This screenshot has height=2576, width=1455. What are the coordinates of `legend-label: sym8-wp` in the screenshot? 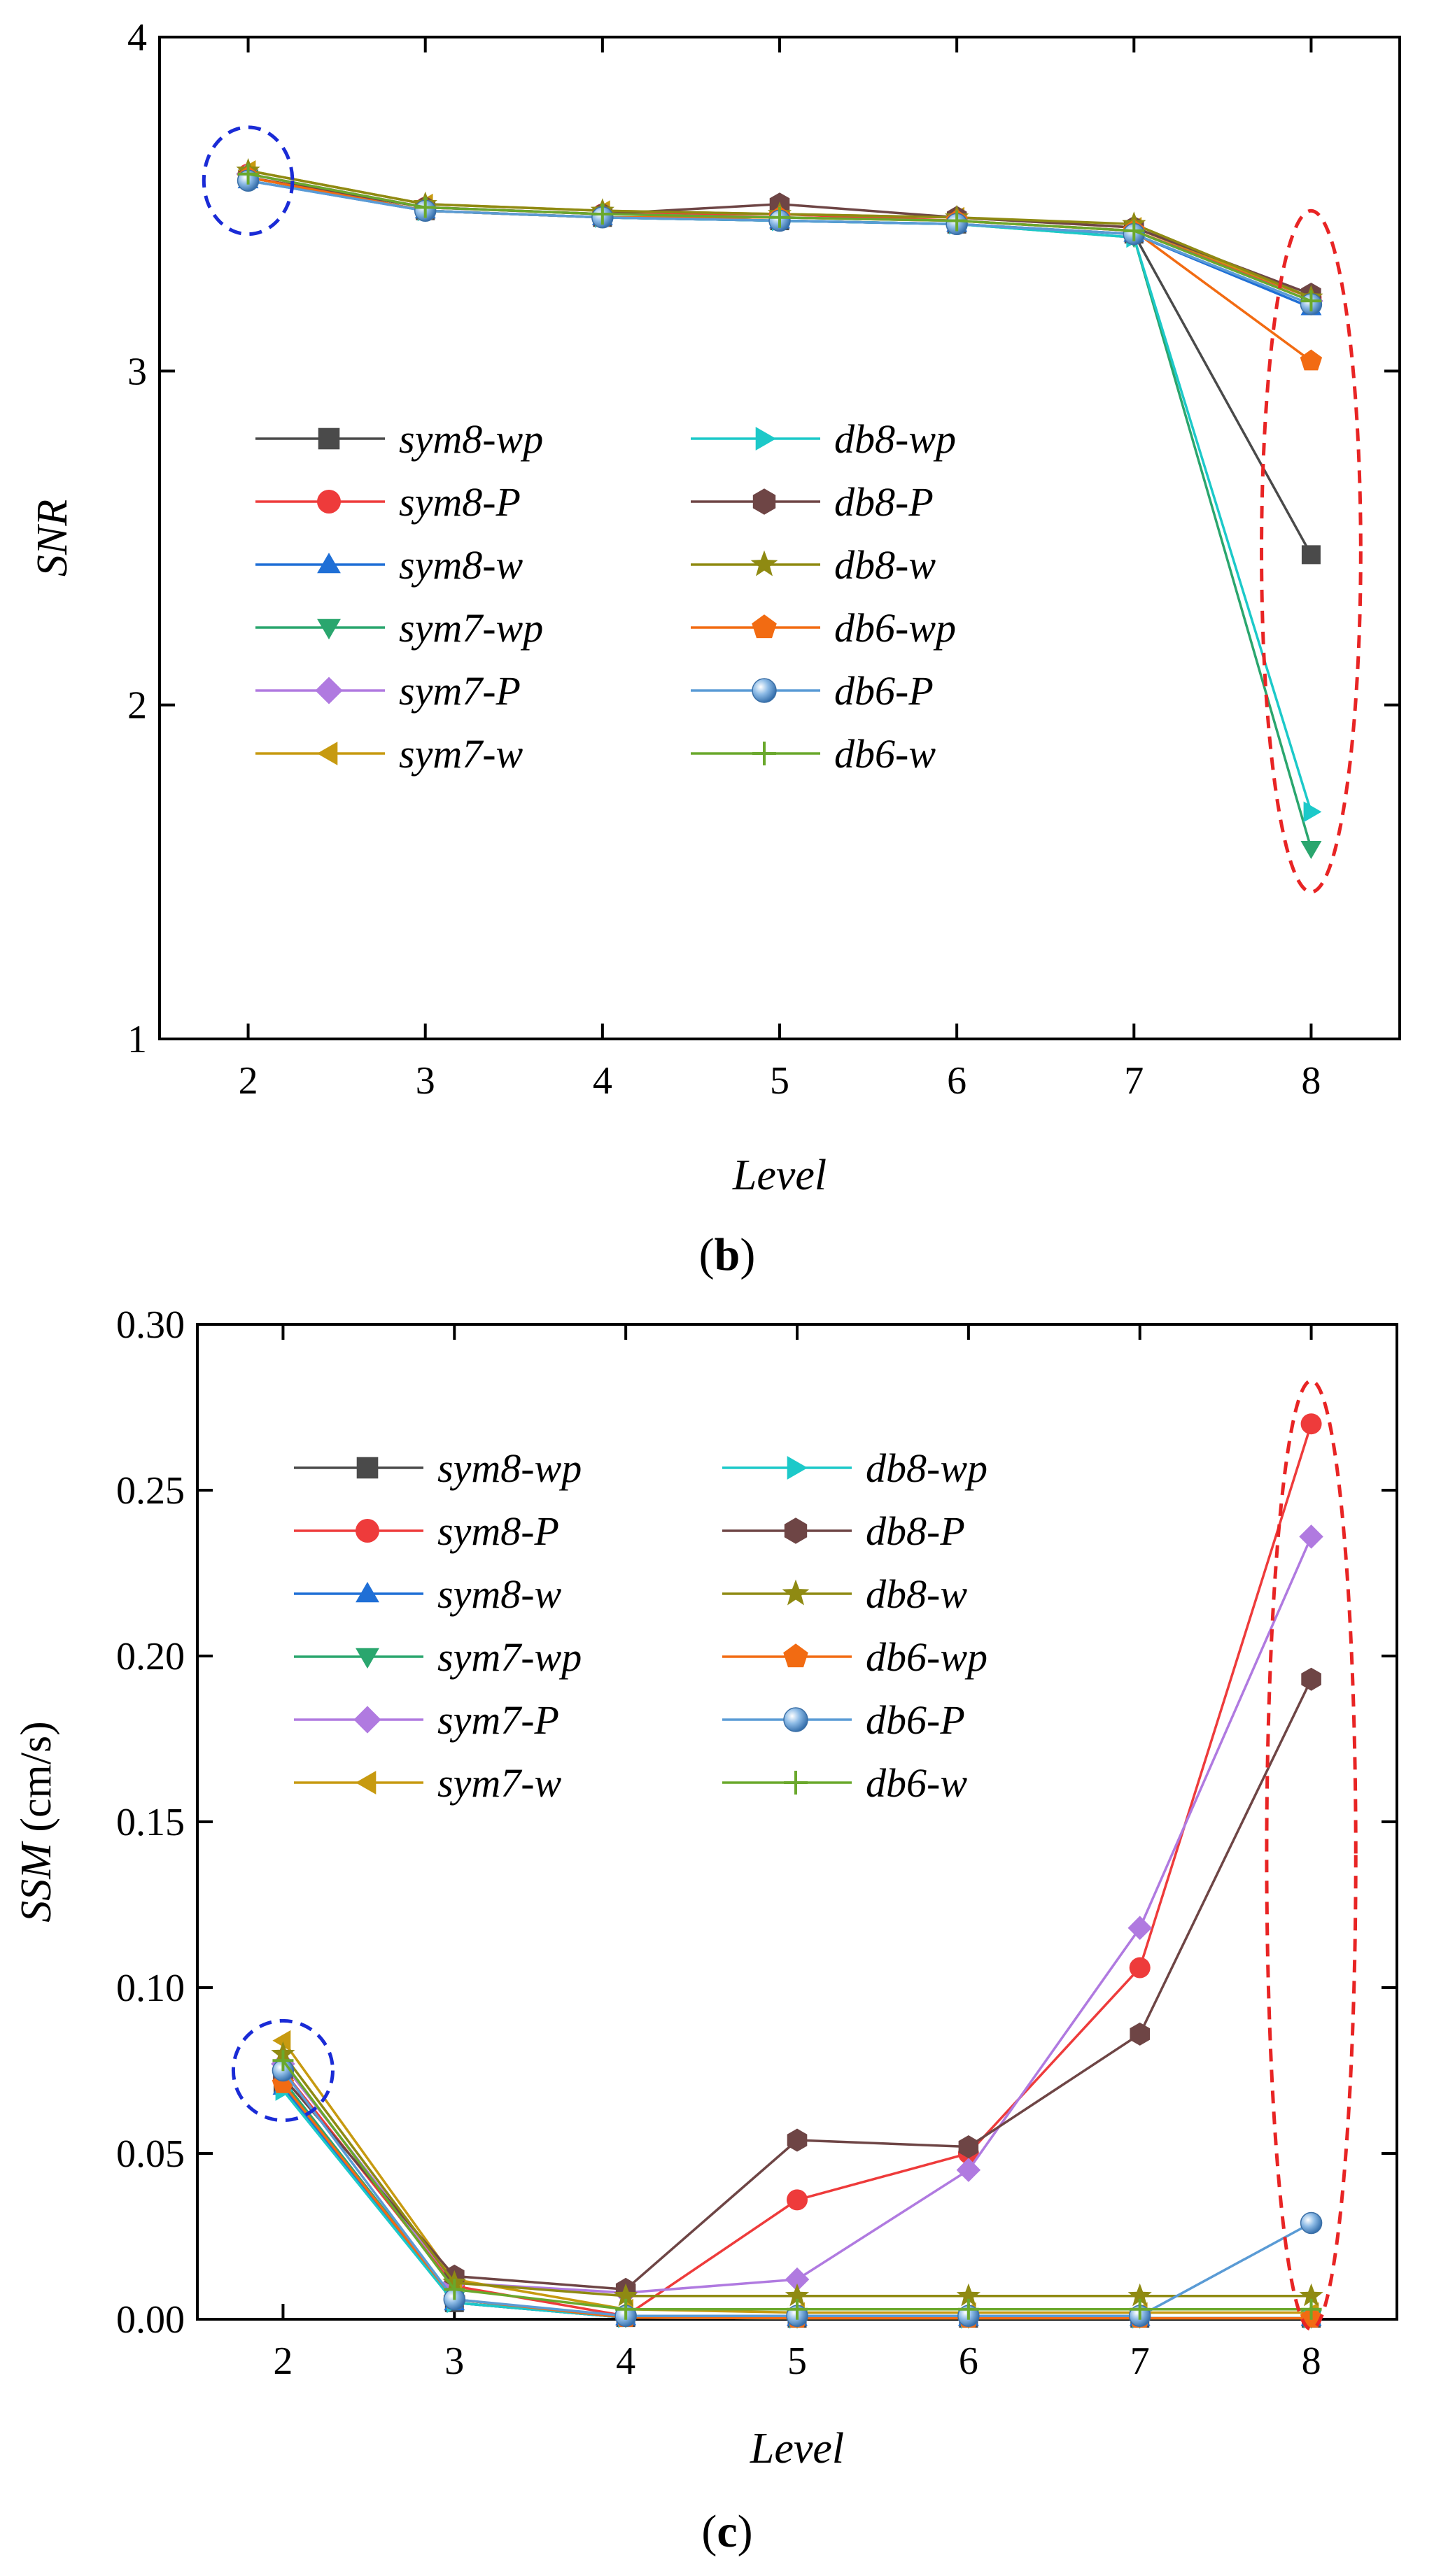 It's located at (471, 439).